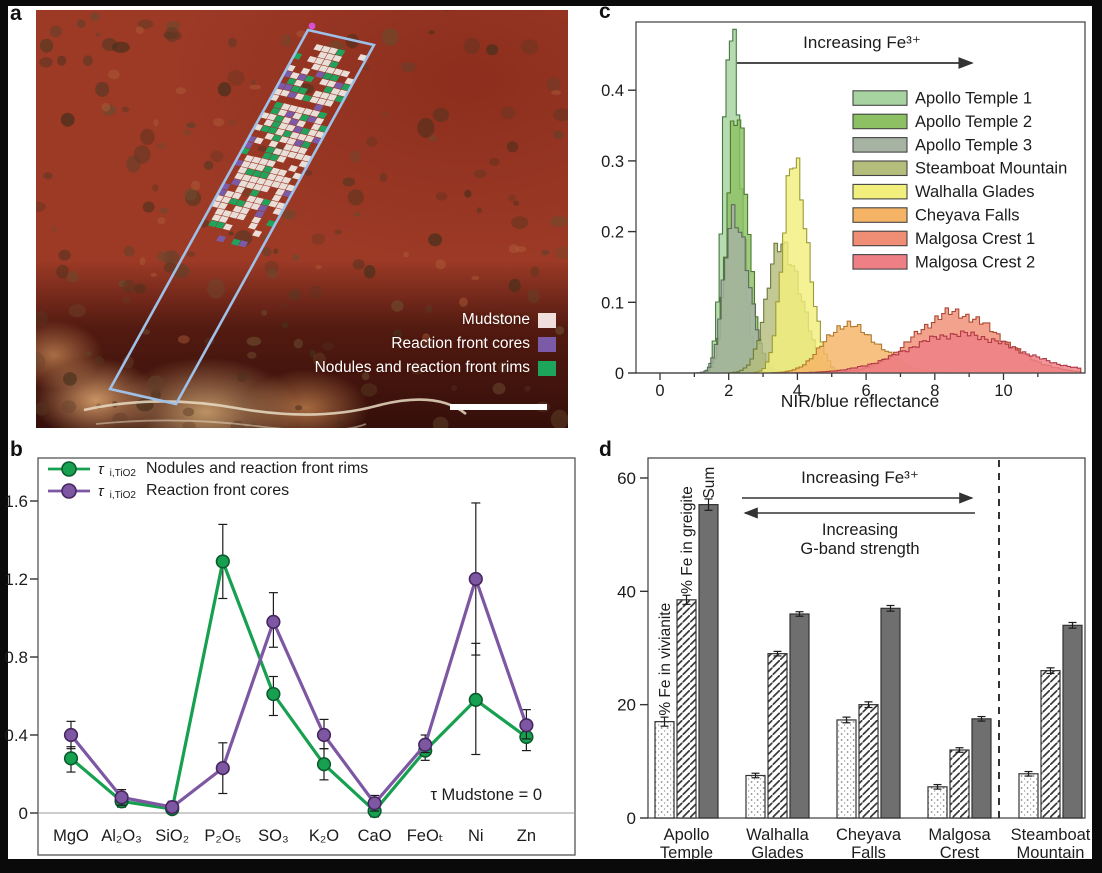 Image resolution: width=1102 pixels, height=873 pixels. What do you see at coordinates (777, 853) in the screenshot?
I see `category-label: Glades` at bounding box center [777, 853].